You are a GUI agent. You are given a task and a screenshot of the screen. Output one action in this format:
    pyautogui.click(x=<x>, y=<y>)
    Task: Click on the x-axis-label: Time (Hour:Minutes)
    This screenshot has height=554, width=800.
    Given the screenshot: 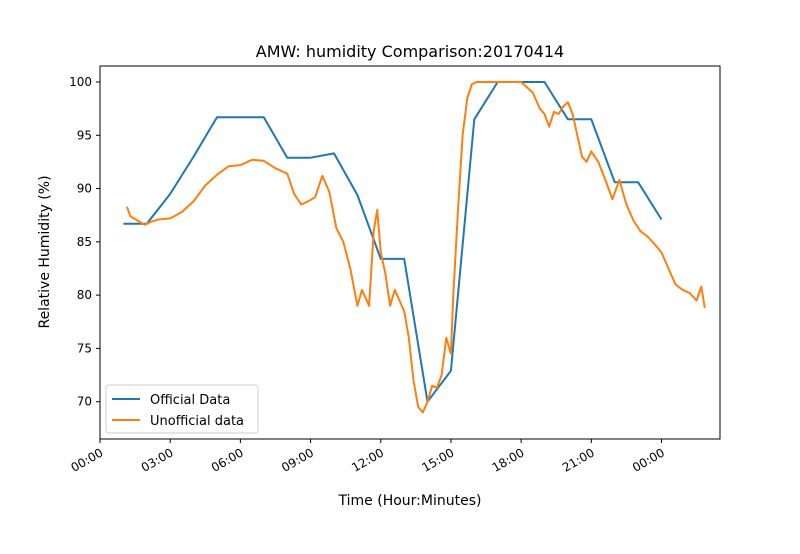 What is the action you would take?
    pyautogui.click(x=410, y=501)
    